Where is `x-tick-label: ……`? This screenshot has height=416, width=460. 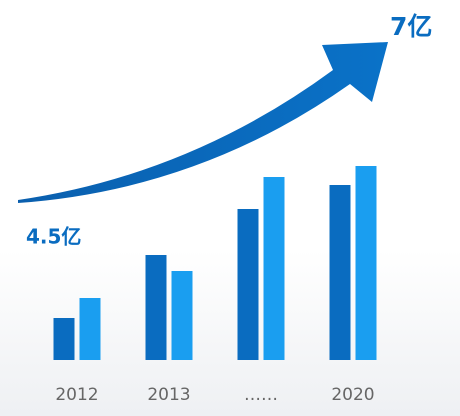 x-tick-label: …… is located at coordinates (261, 395).